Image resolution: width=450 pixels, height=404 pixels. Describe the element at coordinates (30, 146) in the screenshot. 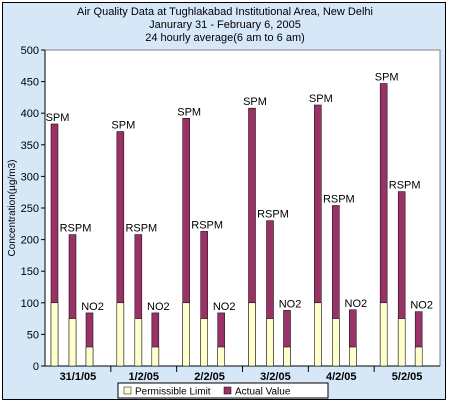

I see `y-tick-label: 350` at that location.